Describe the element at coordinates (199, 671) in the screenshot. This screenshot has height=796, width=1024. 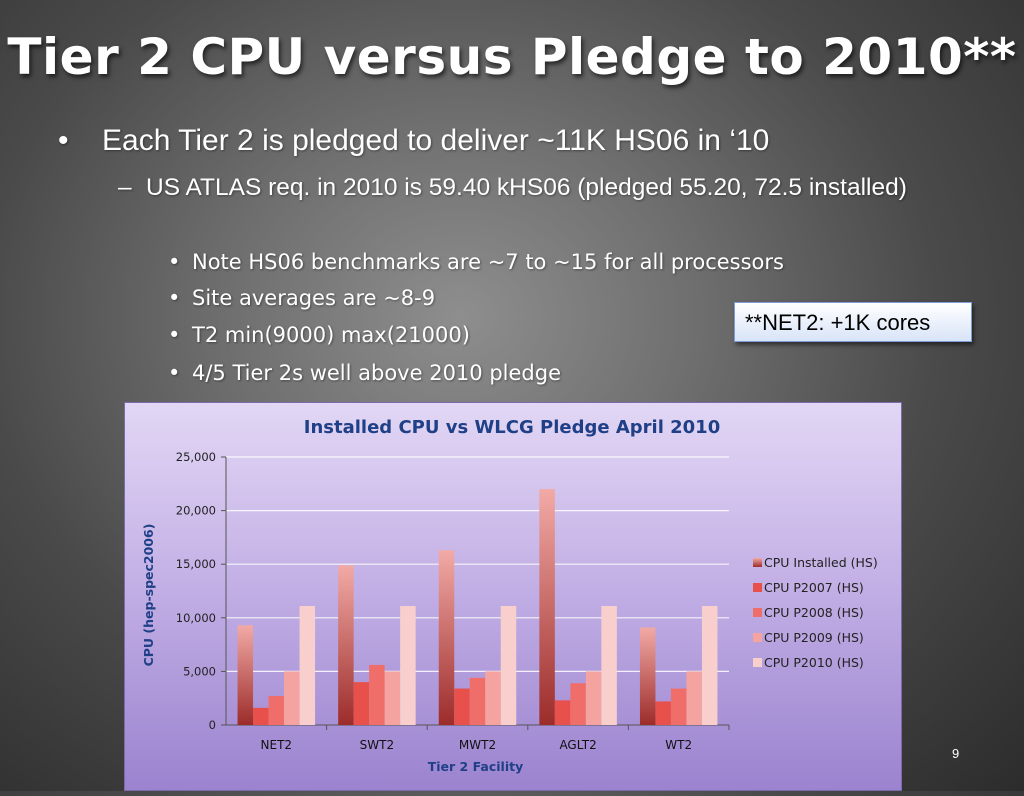
I see `y-tick-label: 5,000` at that location.